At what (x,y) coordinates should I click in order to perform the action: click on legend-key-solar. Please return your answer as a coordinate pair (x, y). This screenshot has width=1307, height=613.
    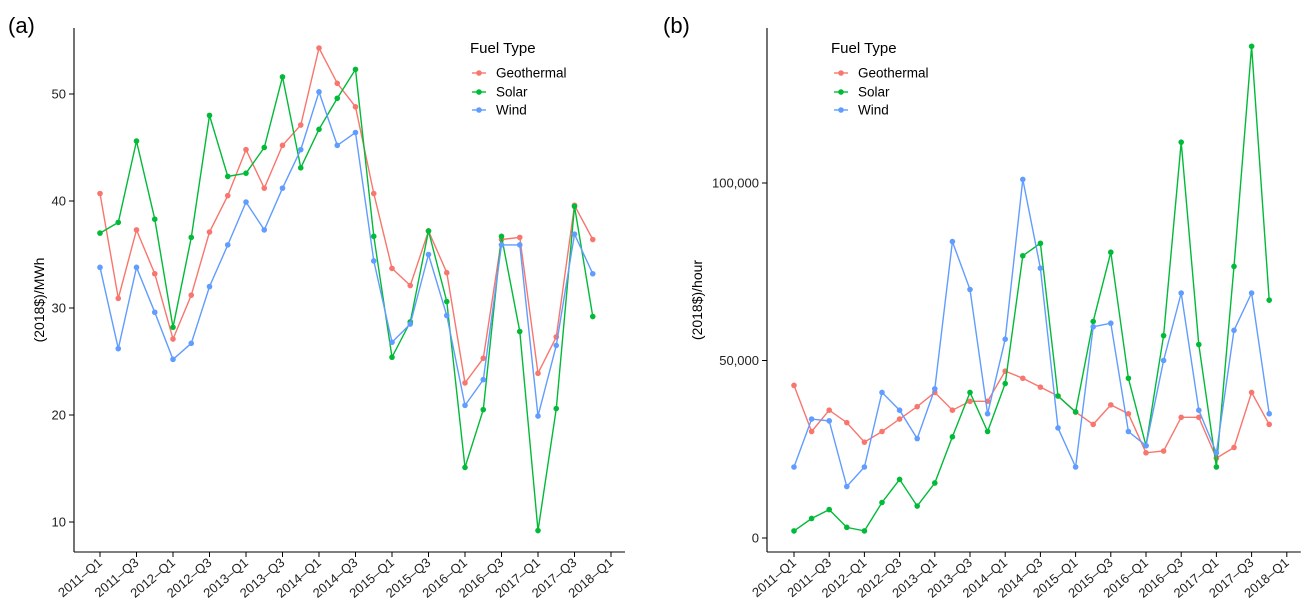
    Looking at the image, I should click on (479, 92).